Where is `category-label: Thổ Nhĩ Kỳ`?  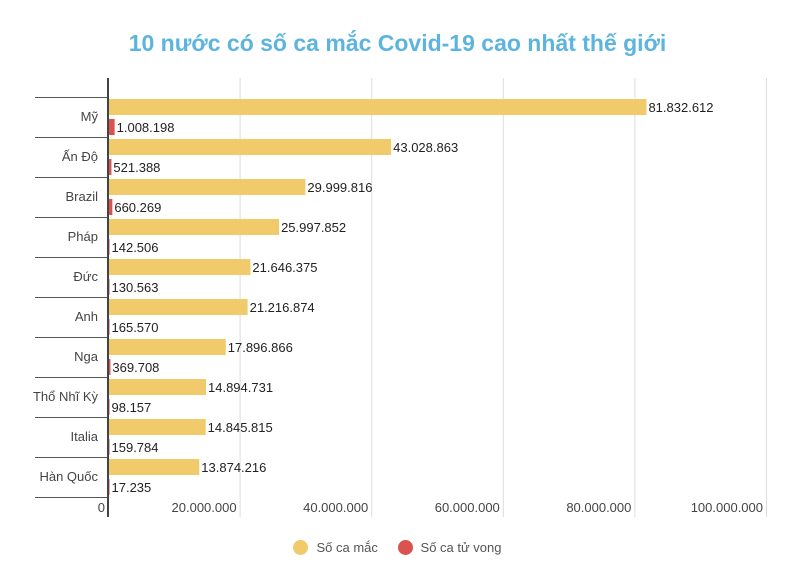
category-label: Thổ Nhĩ Kỳ is located at coordinates (66, 396).